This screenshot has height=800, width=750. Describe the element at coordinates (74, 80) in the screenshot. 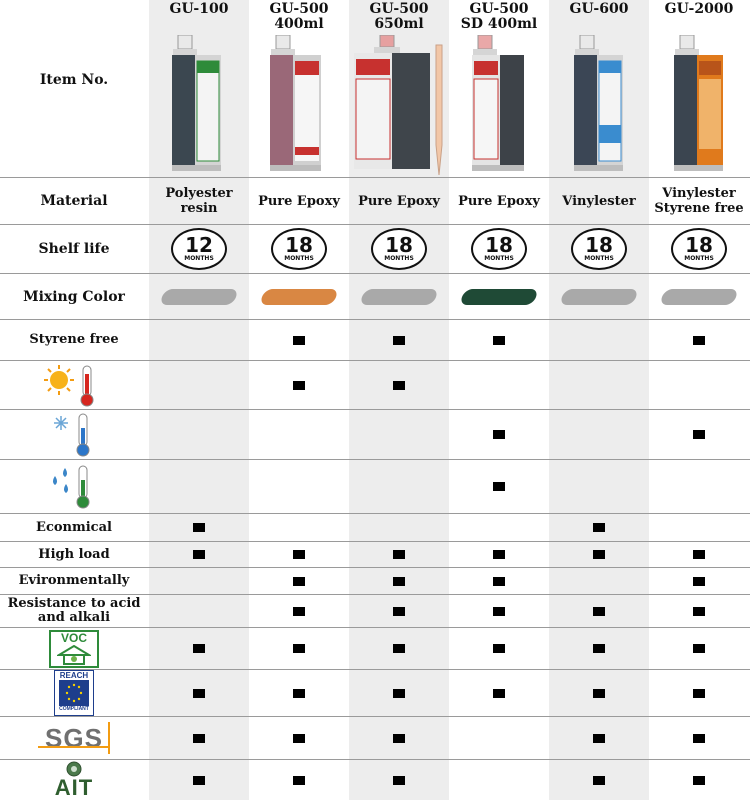

I see `row-label-item-no: Item No.` at that location.